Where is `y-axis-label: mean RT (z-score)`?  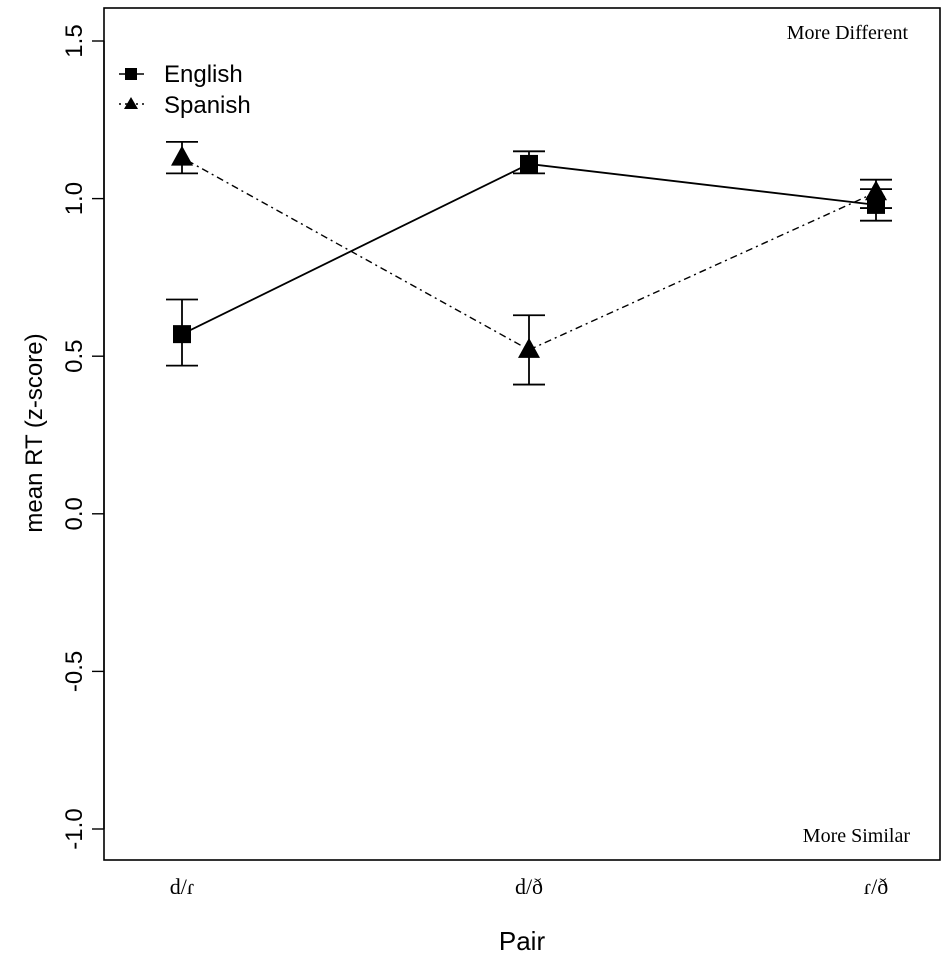 y-axis-label: mean RT (z-score) is located at coordinates (34, 432).